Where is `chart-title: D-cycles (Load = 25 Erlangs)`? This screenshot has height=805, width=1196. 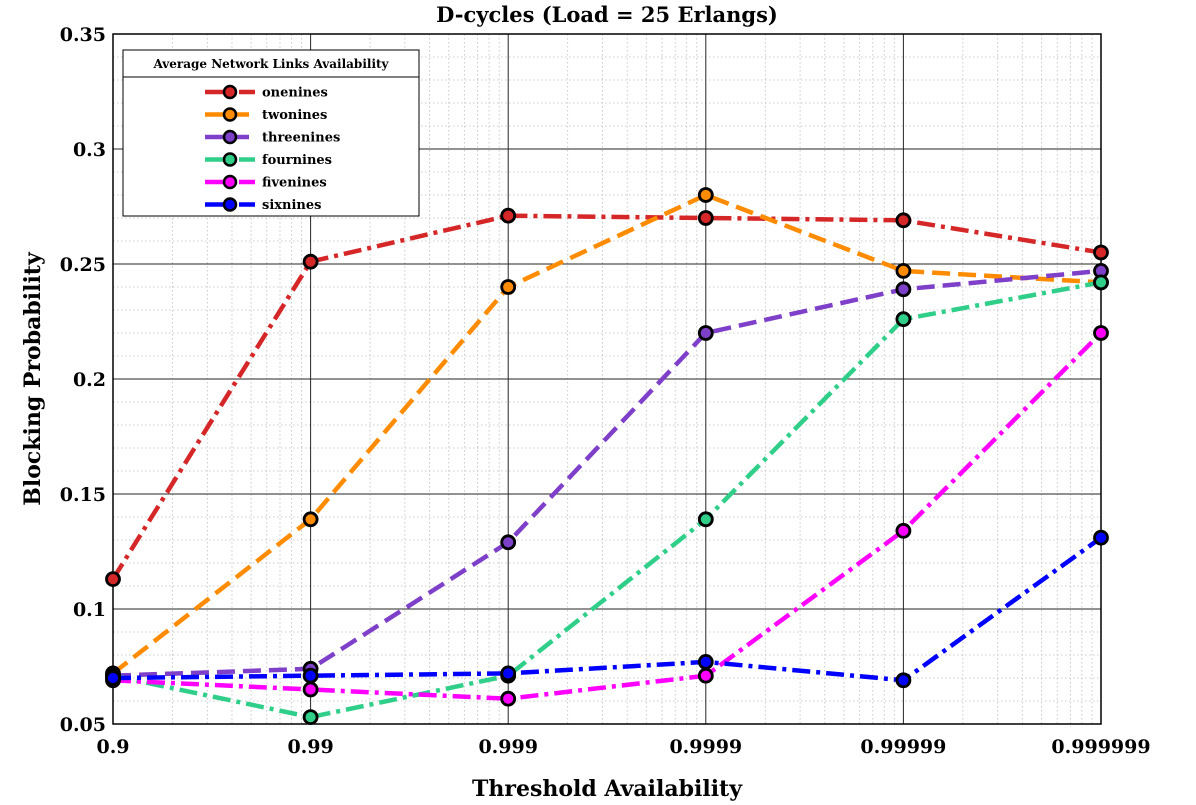
chart-title: D-cycles (Load = 25 Erlangs) is located at coordinates (607, 14).